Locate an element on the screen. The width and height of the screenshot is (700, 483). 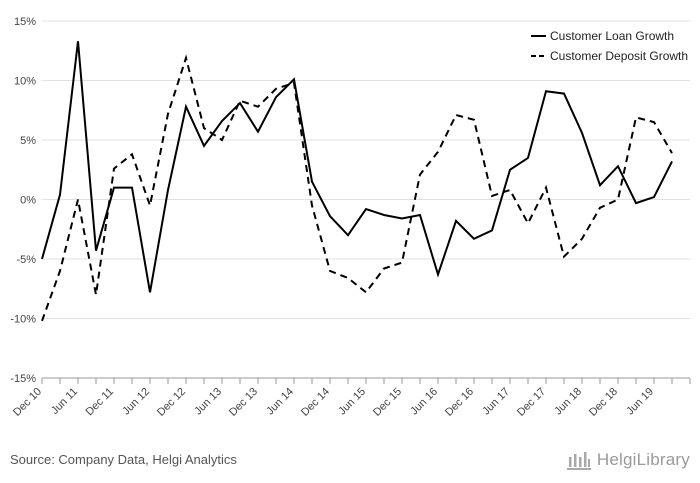
y-axis-ticks: -15% -10% -5% 0% 5% 10% 15% is located at coordinates (23, 200).